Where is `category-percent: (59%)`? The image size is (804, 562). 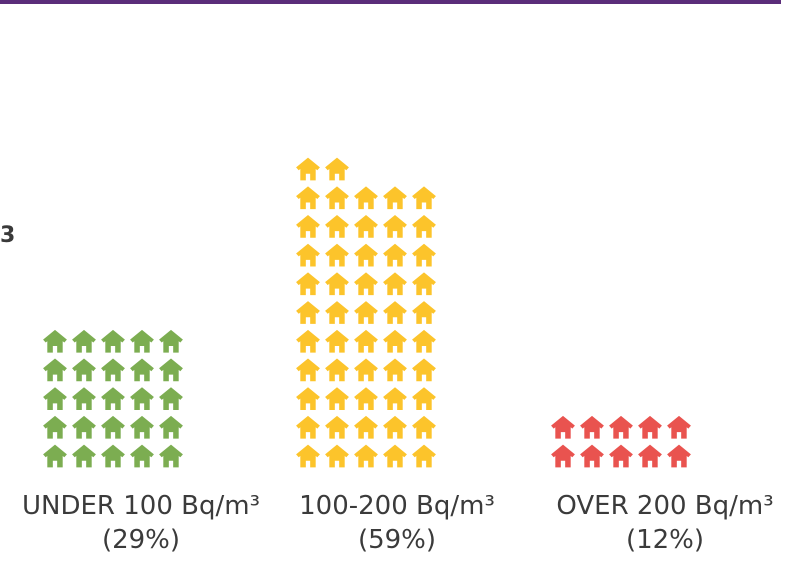 category-percent: (59%) is located at coordinates (397, 540).